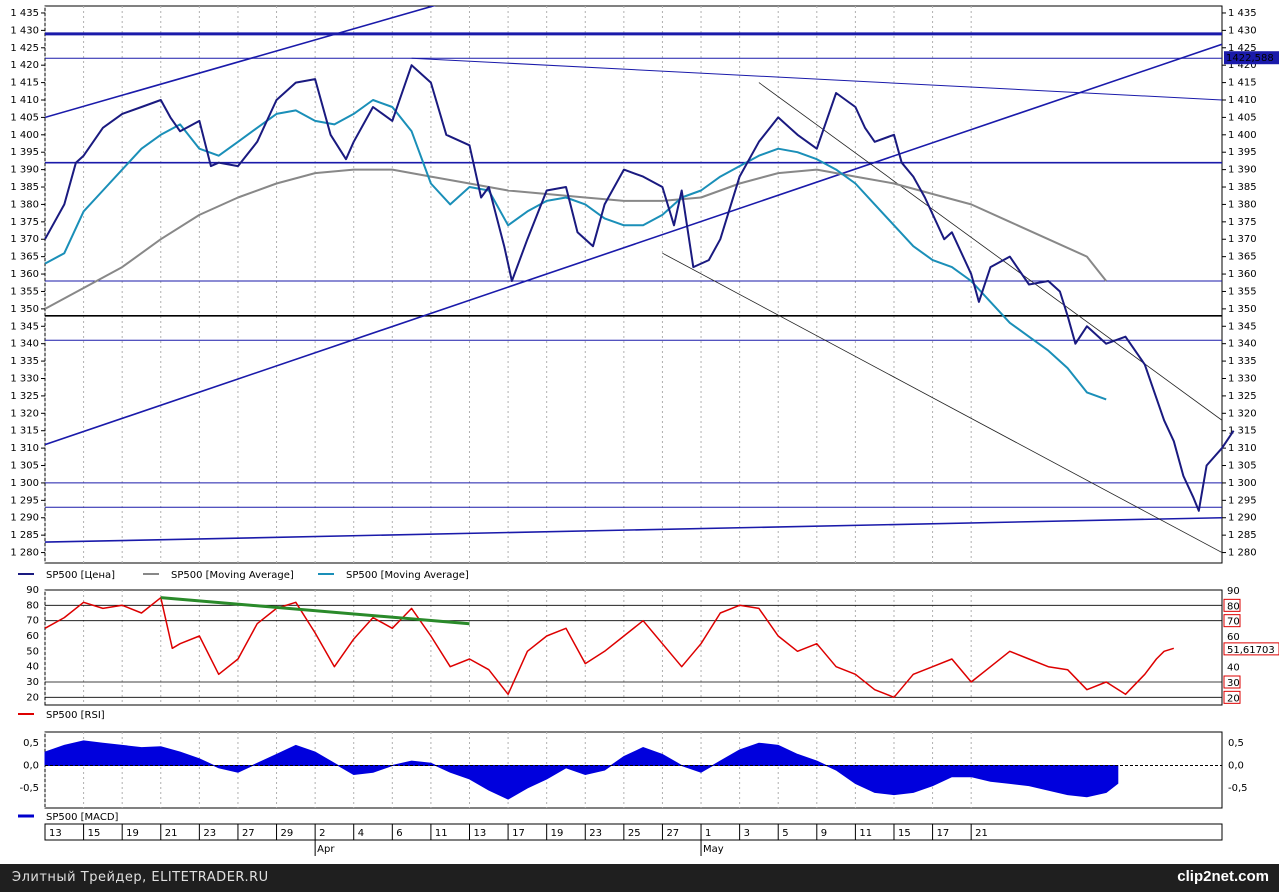 The height and width of the screenshot is (892, 1279). What do you see at coordinates (24, 257) in the screenshot?
I see `price-ytick-label-left: 1 365` at bounding box center [24, 257].